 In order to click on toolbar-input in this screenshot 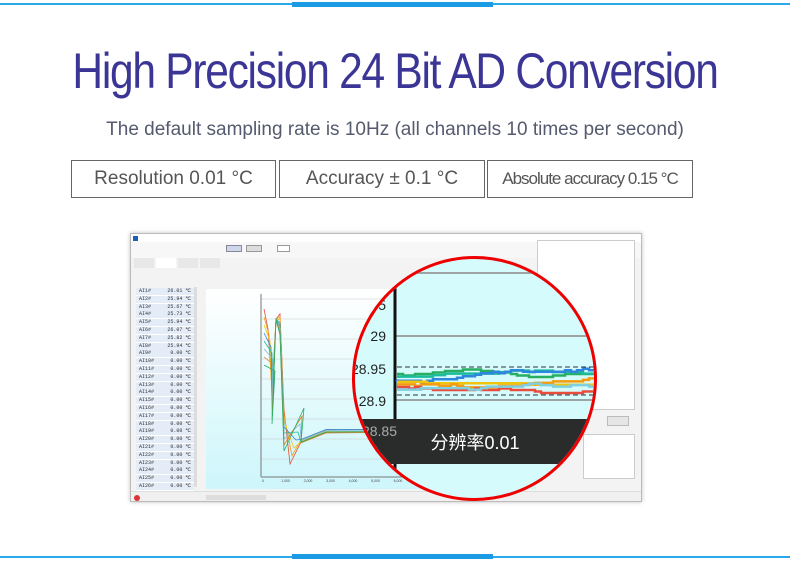, I will do `click(283, 248)`.